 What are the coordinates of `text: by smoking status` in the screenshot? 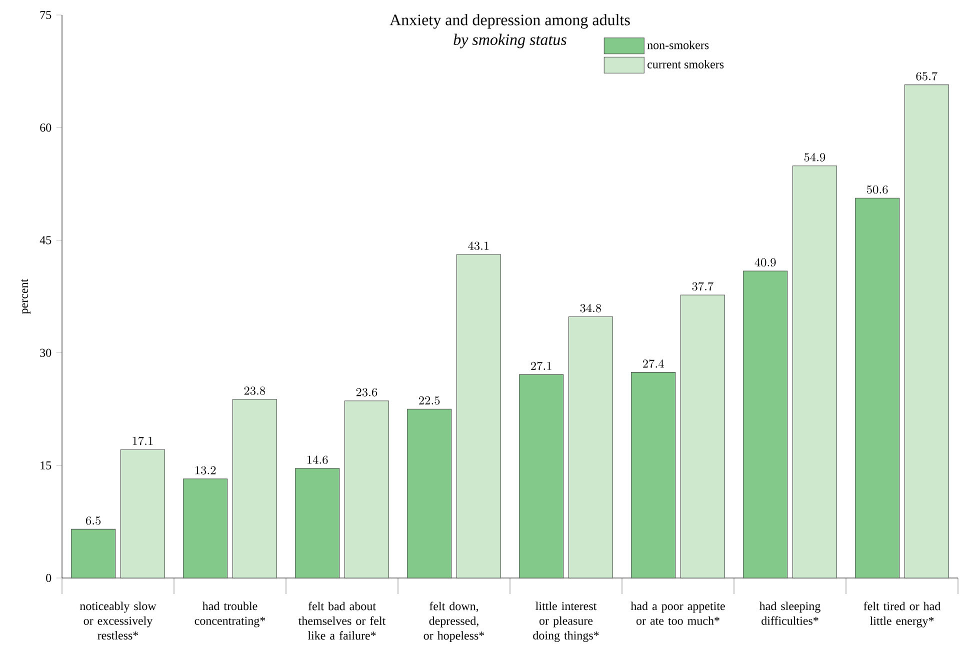 It's located at (510, 41).